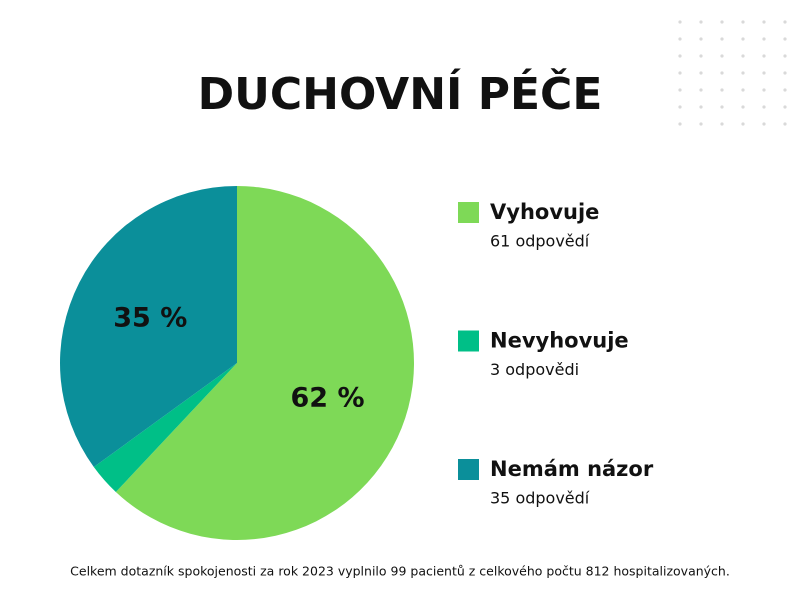  Describe the element at coordinates (544, 212) in the screenshot. I see `legend-label: Vyhovuje` at that location.